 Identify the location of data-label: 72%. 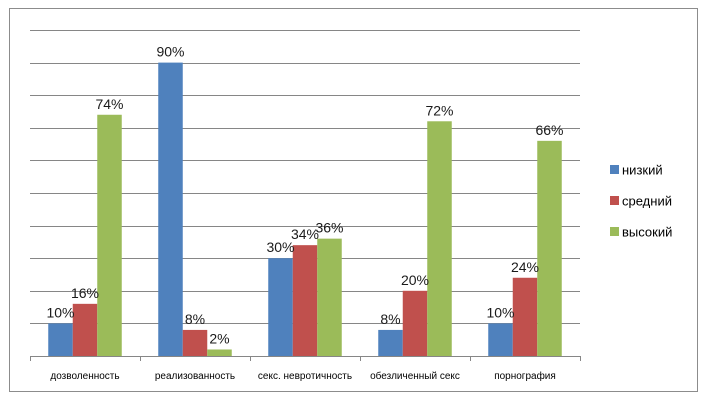
(439, 110).